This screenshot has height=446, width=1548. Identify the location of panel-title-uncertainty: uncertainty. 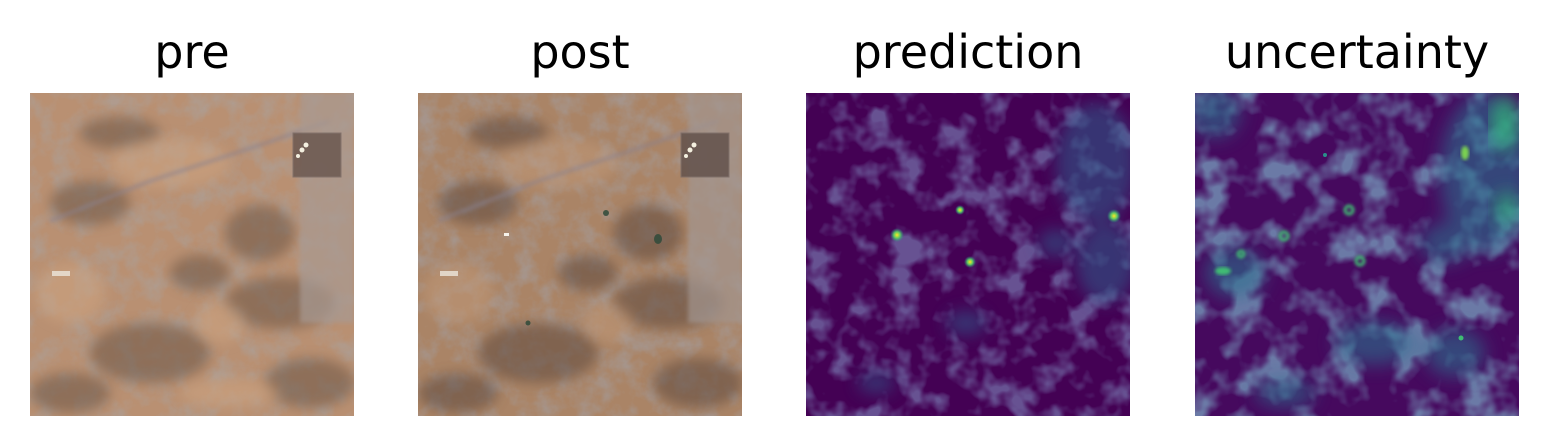
(1357, 52).